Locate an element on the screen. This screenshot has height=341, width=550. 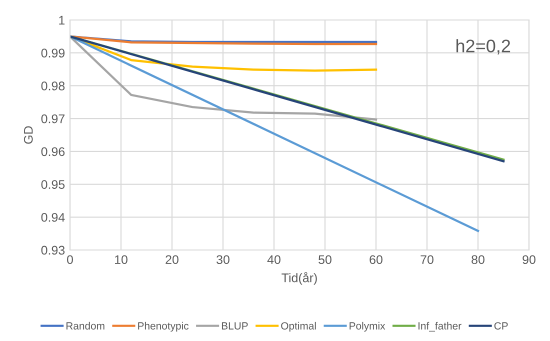
y-tick-label: 0.95 is located at coordinates (53, 184).